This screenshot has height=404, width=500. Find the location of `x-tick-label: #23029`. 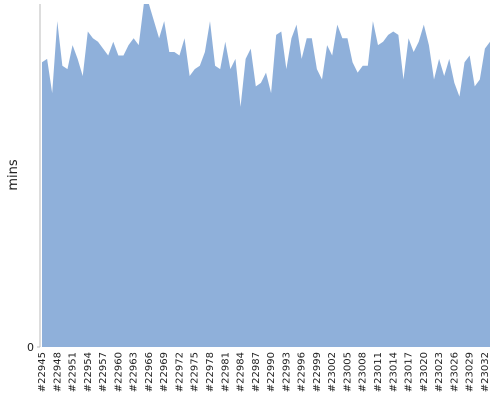

x-tick-label: #23029 is located at coordinates (470, 372).